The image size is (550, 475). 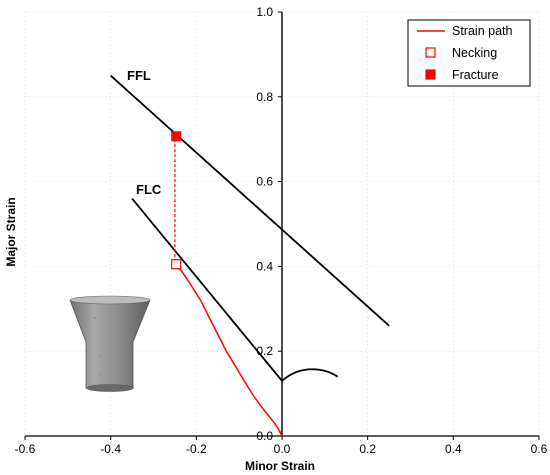 I want to click on legend-necking-label: Necking, so click(x=474, y=53).